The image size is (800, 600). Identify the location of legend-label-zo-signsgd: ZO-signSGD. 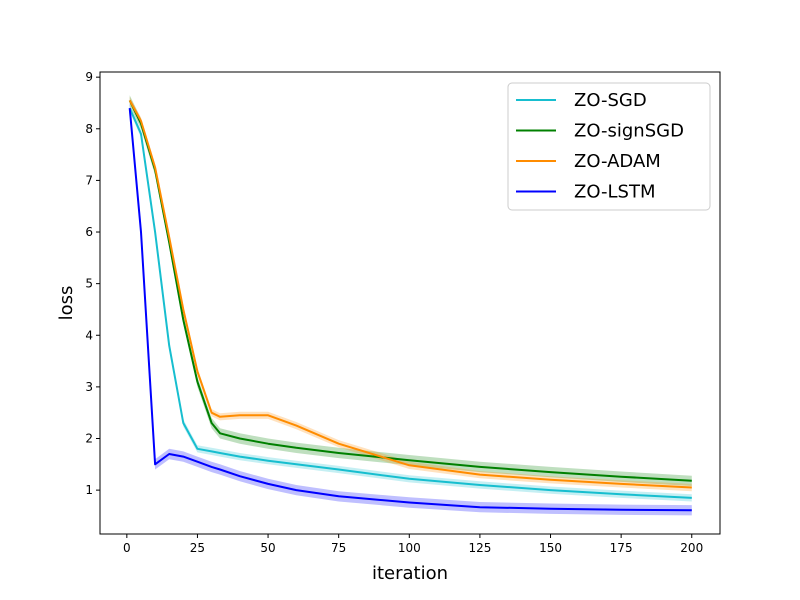
(629, 131).